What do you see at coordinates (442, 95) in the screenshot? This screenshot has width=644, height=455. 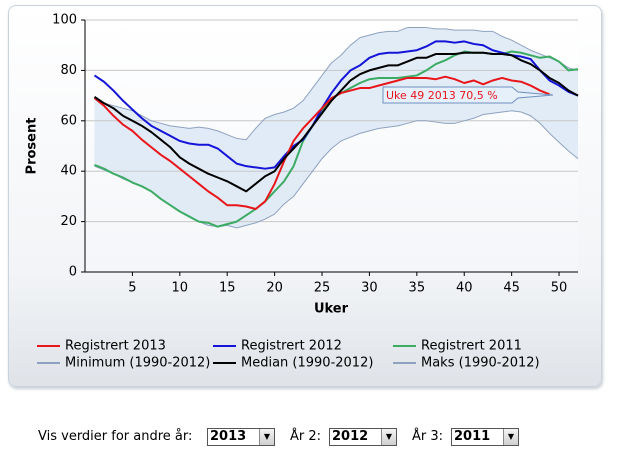 I see `tooltip-text: Uke 49 2013 70,5 %` at bounding box center [442, 95].